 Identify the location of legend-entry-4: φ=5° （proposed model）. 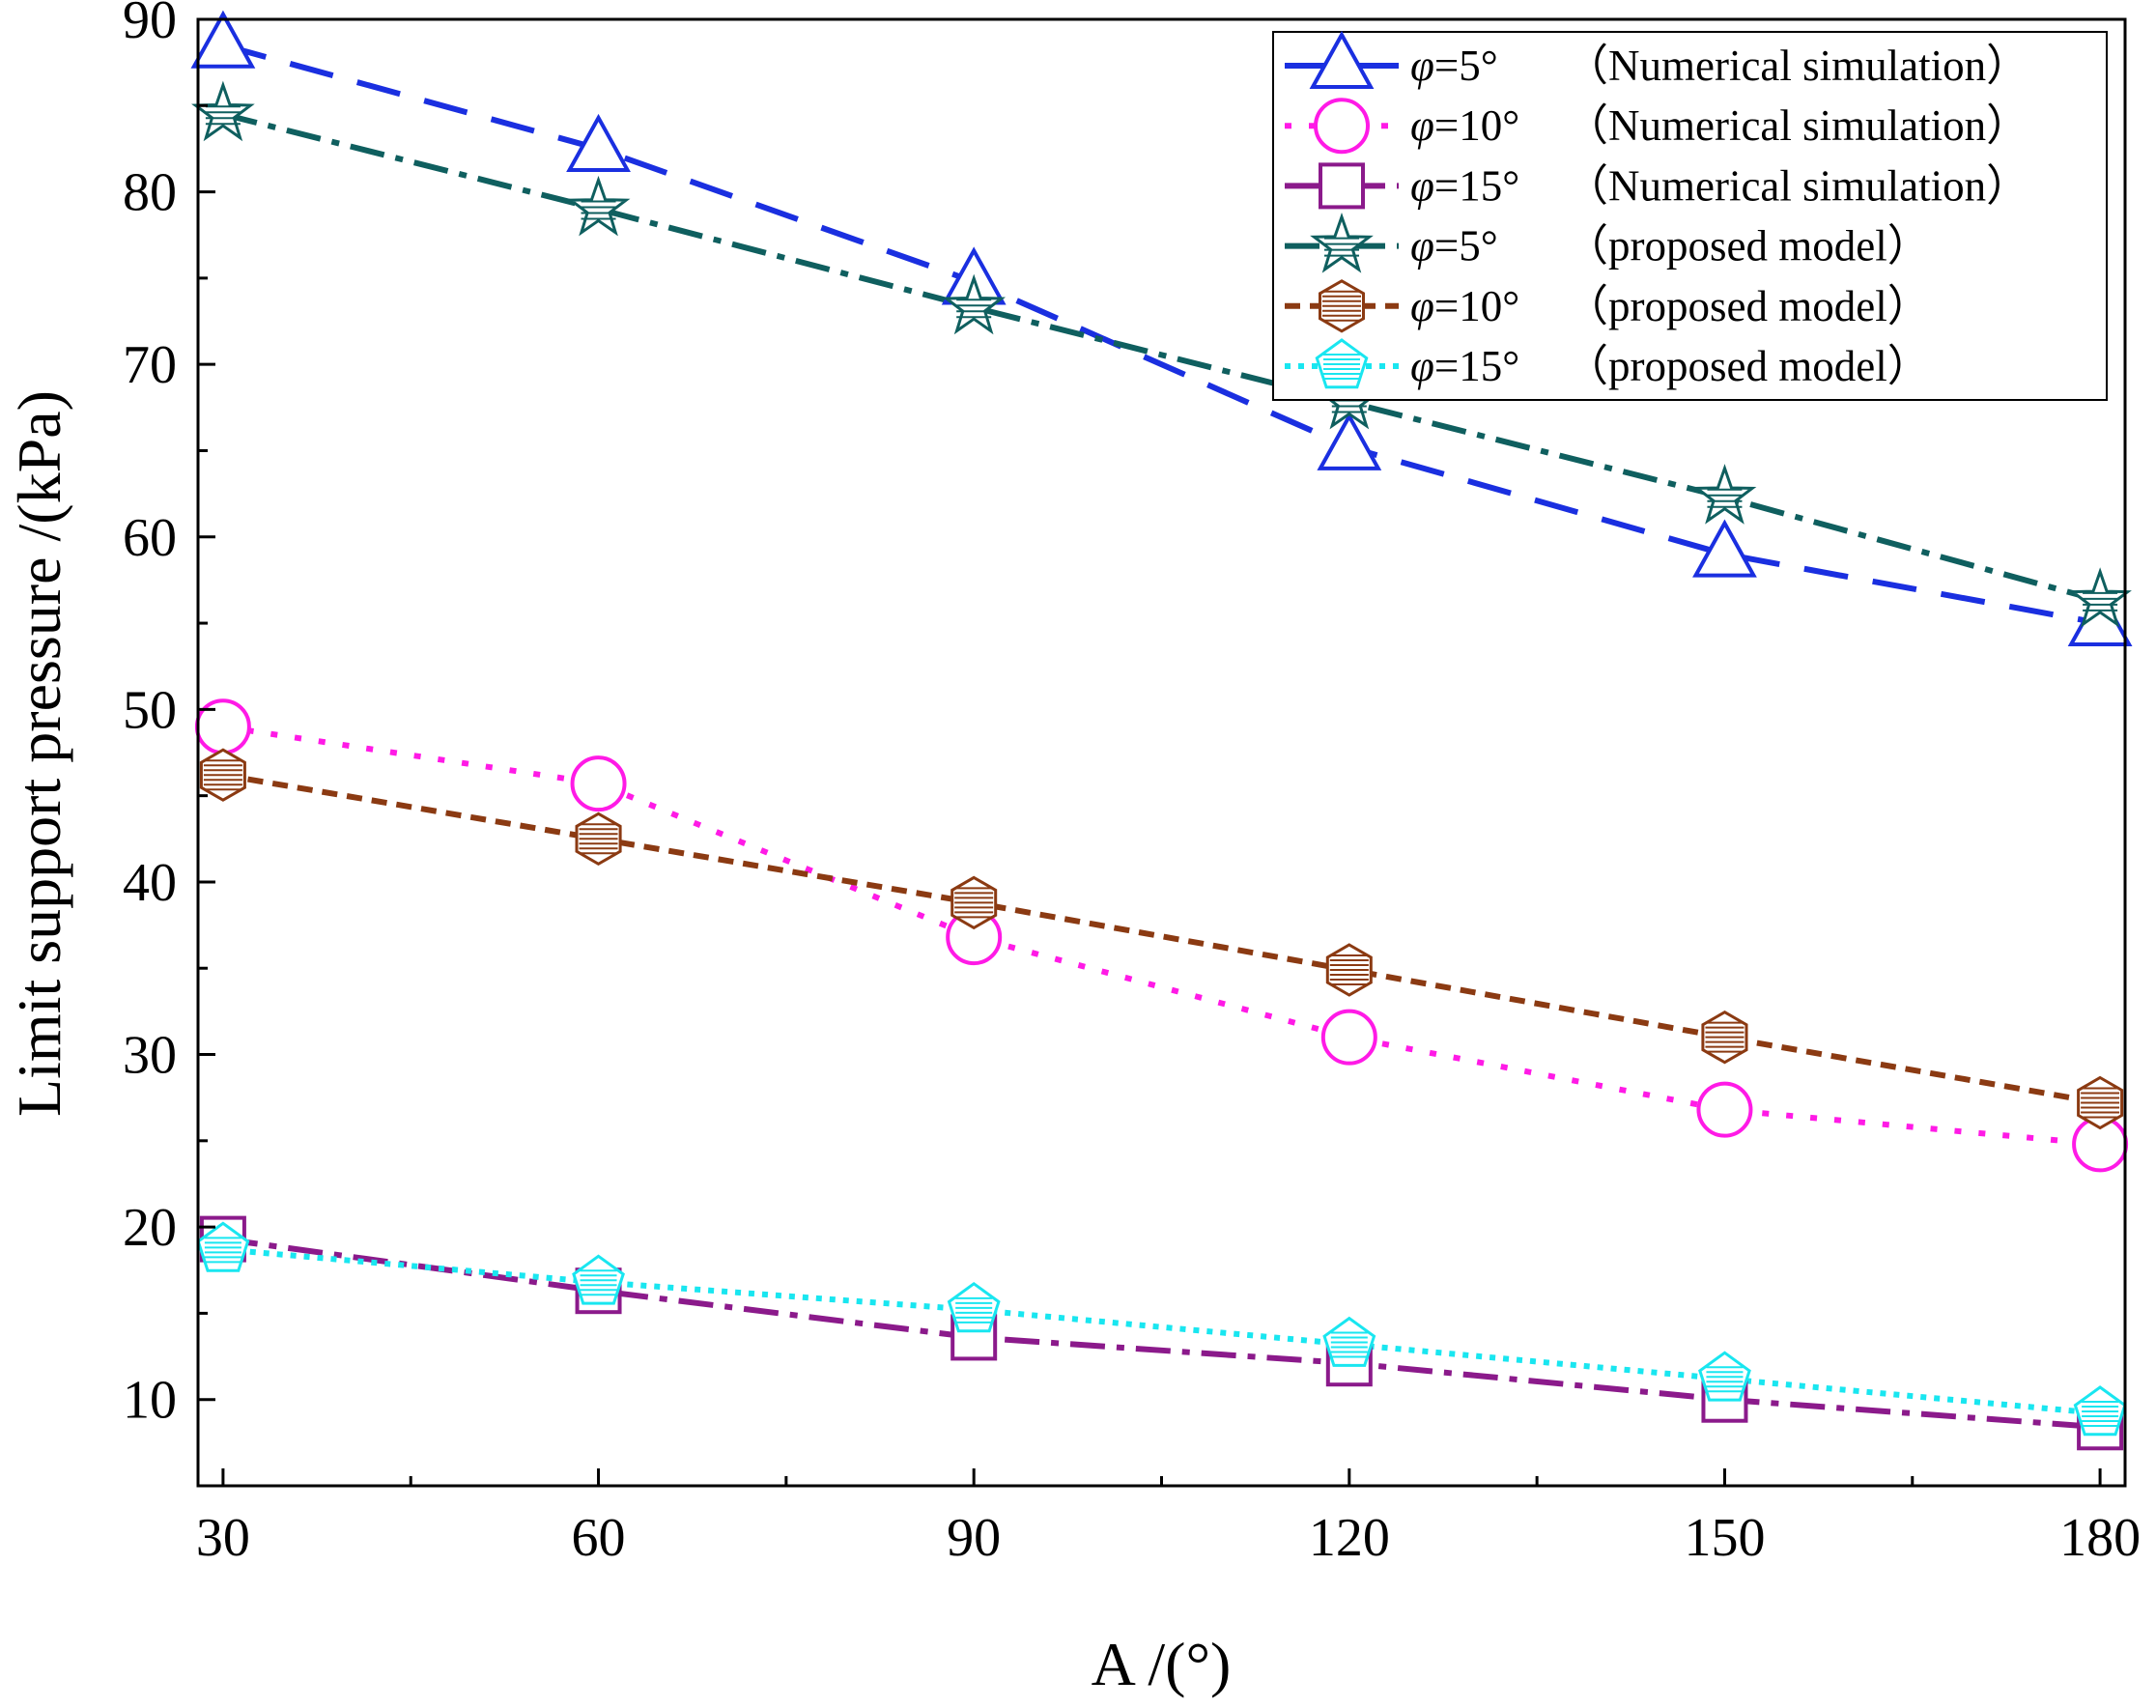
(1608, 243).